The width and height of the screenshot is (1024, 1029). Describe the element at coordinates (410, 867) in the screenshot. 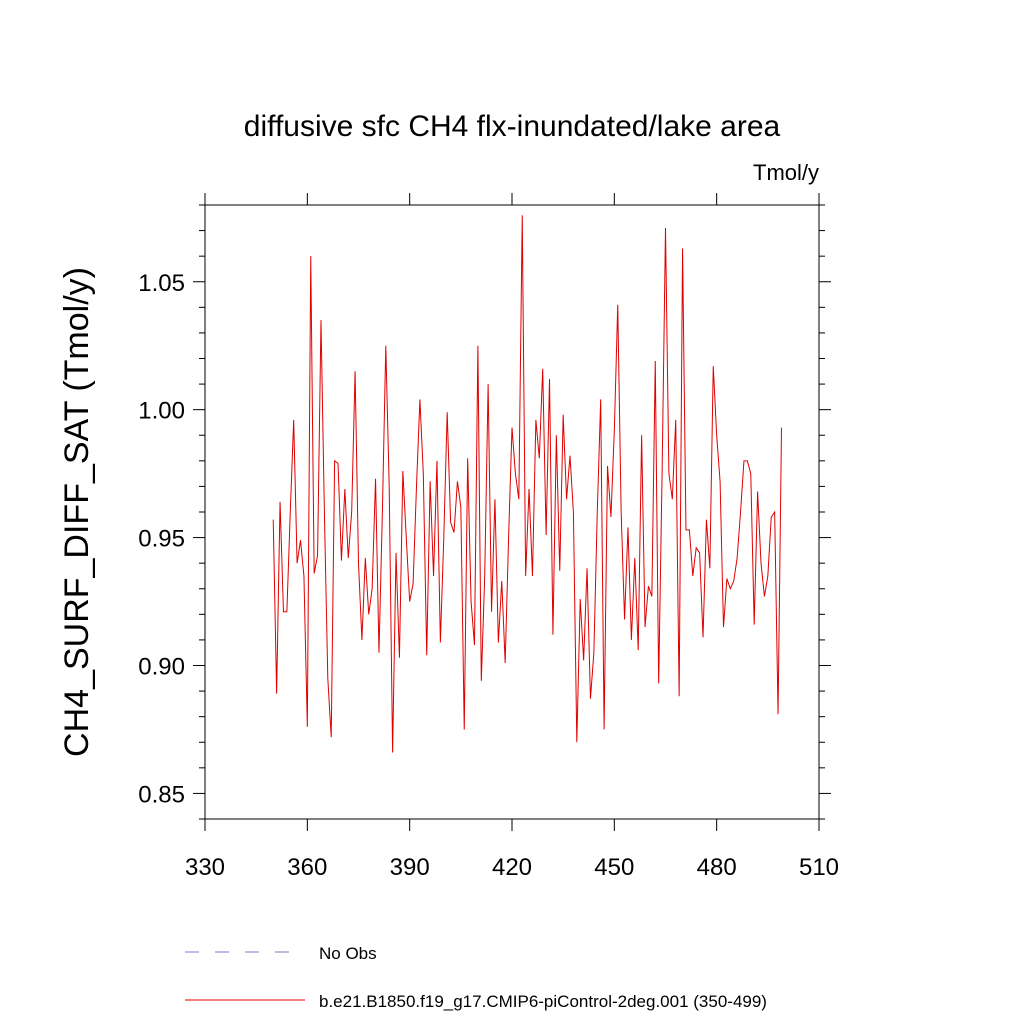

I see `x-tick-label: 390` at that location.